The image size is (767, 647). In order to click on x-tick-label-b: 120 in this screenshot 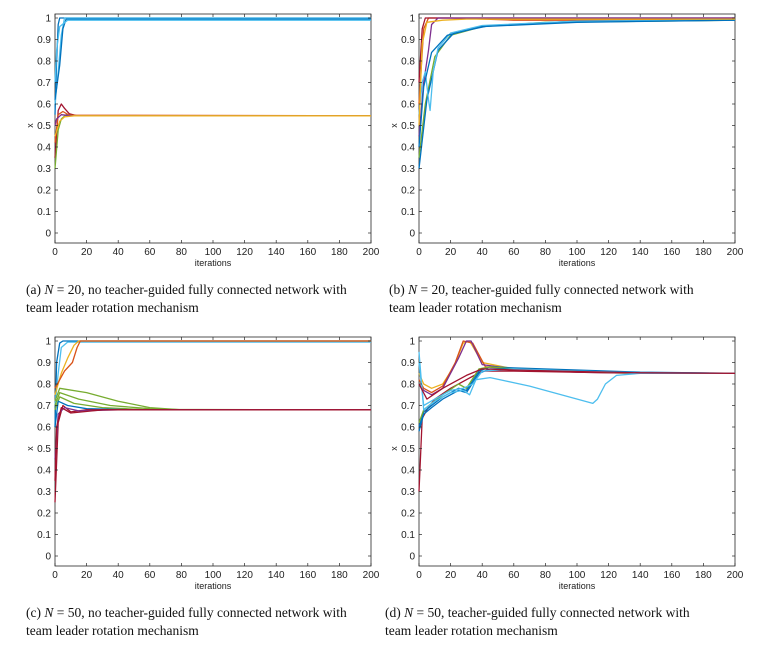, I will do `click(608, 252)`.